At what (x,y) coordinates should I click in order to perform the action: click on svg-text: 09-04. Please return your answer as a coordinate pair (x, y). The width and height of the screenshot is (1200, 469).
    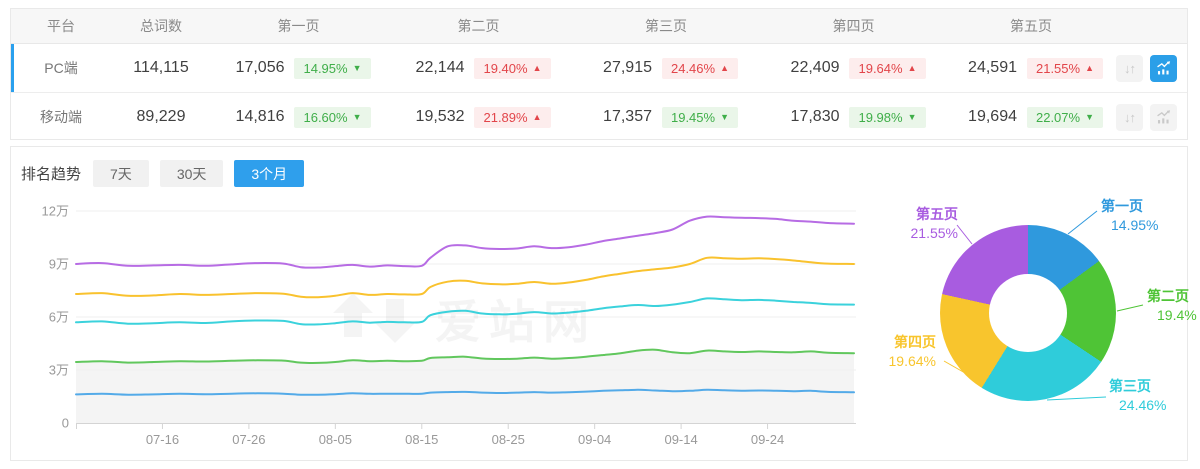
    Looking at the image, I should click on (594, 439).